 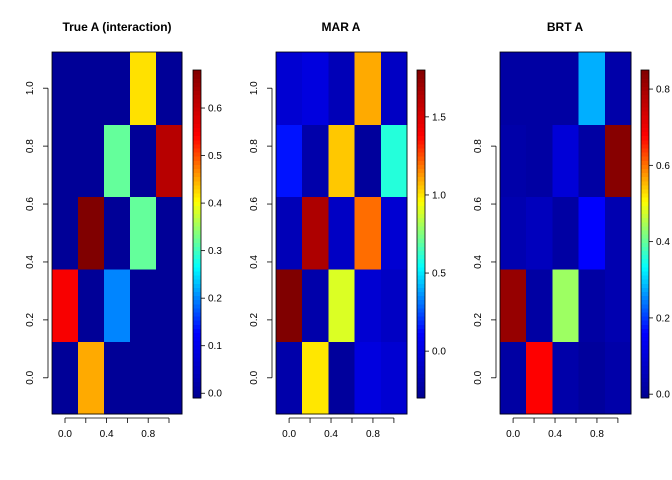 What do you see at coordinates (555, 434) in the screenshot?
I see `x-tick-label: 0.4` at bounding box center [555, 434].